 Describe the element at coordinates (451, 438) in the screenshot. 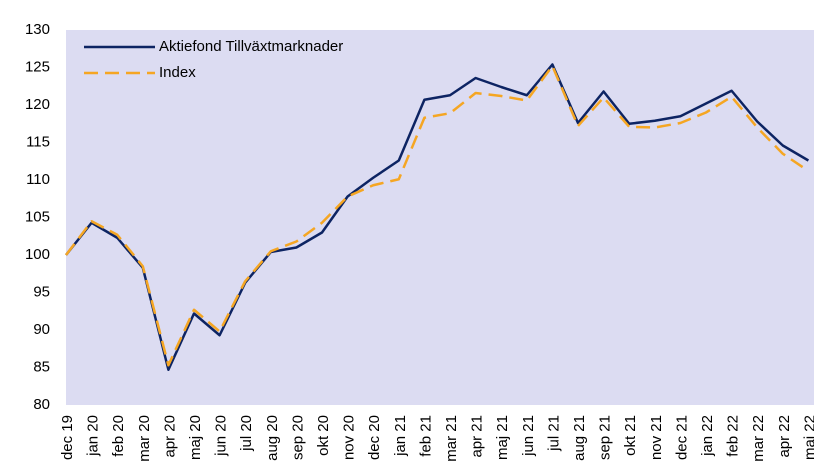

I see `x-tick-label: mar 21` at that location.